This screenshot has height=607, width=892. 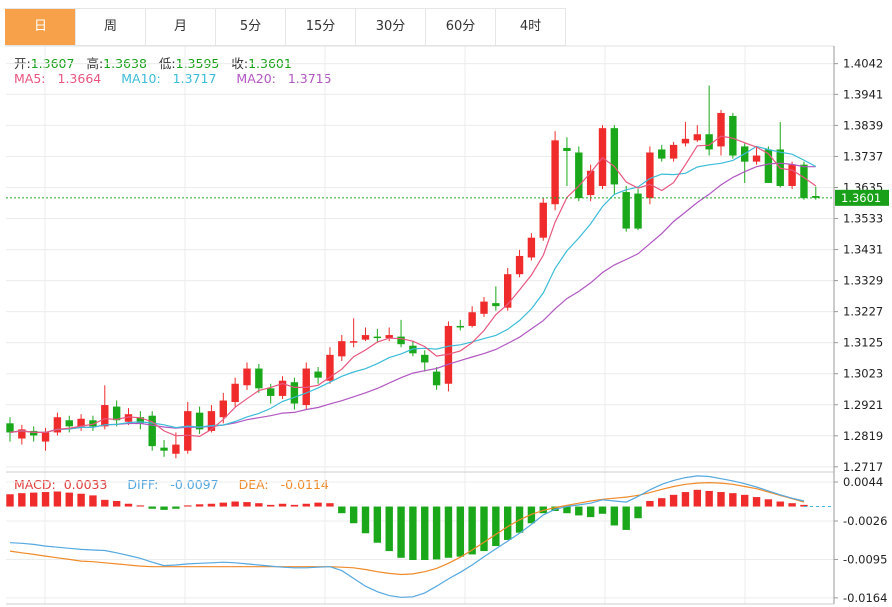 What do you see at coordinates (863, 343) in the screenshot?
I see `y-tick-label: 1.3125` at bounding box center [863, 343].